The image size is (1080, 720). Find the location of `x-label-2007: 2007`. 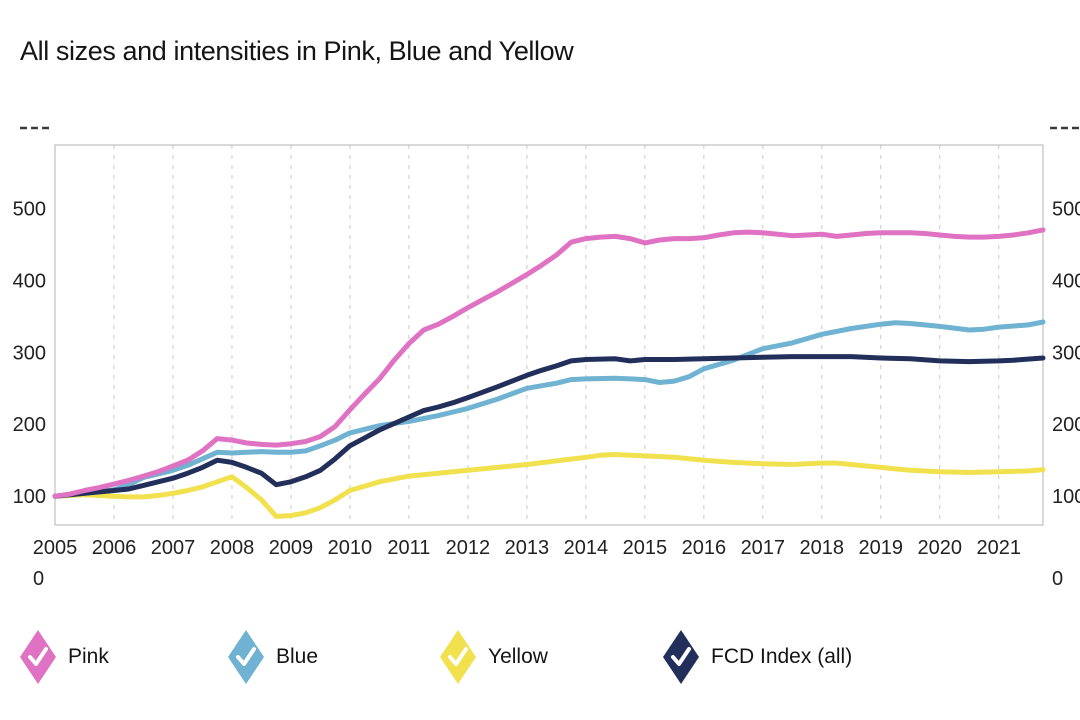

x-label-2007: 2007 is located at coordinates (173, 548).